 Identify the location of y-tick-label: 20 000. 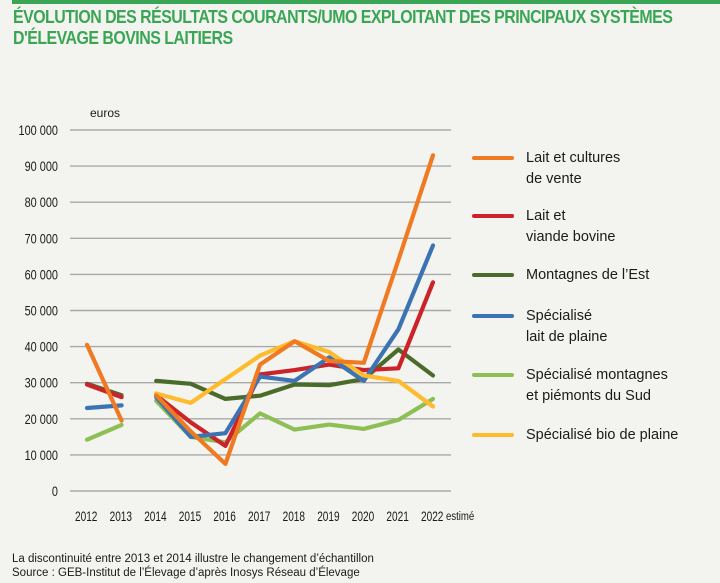
(41, 420).